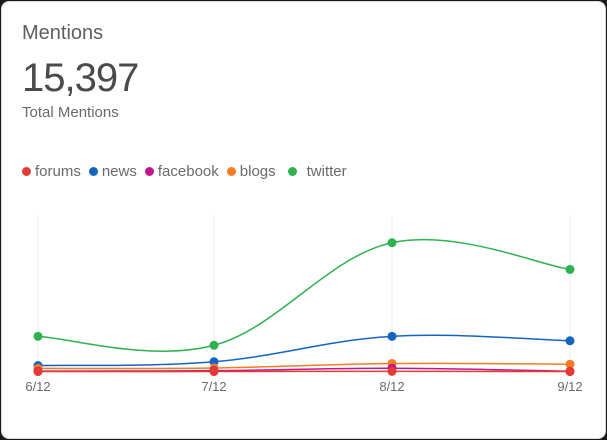 The height and width of the screenshot is (440, 607). I want to click on series-line-blogs, so click(304, 366).